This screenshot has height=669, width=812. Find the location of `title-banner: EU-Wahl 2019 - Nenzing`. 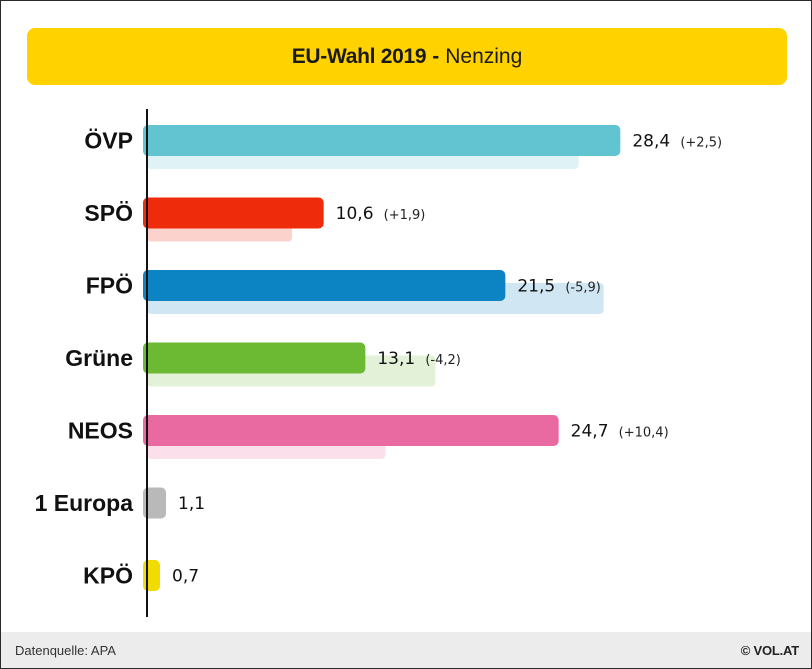

title-banner: EU-Wahl 2019 - Nenzing is located at coordinates (407, 56).